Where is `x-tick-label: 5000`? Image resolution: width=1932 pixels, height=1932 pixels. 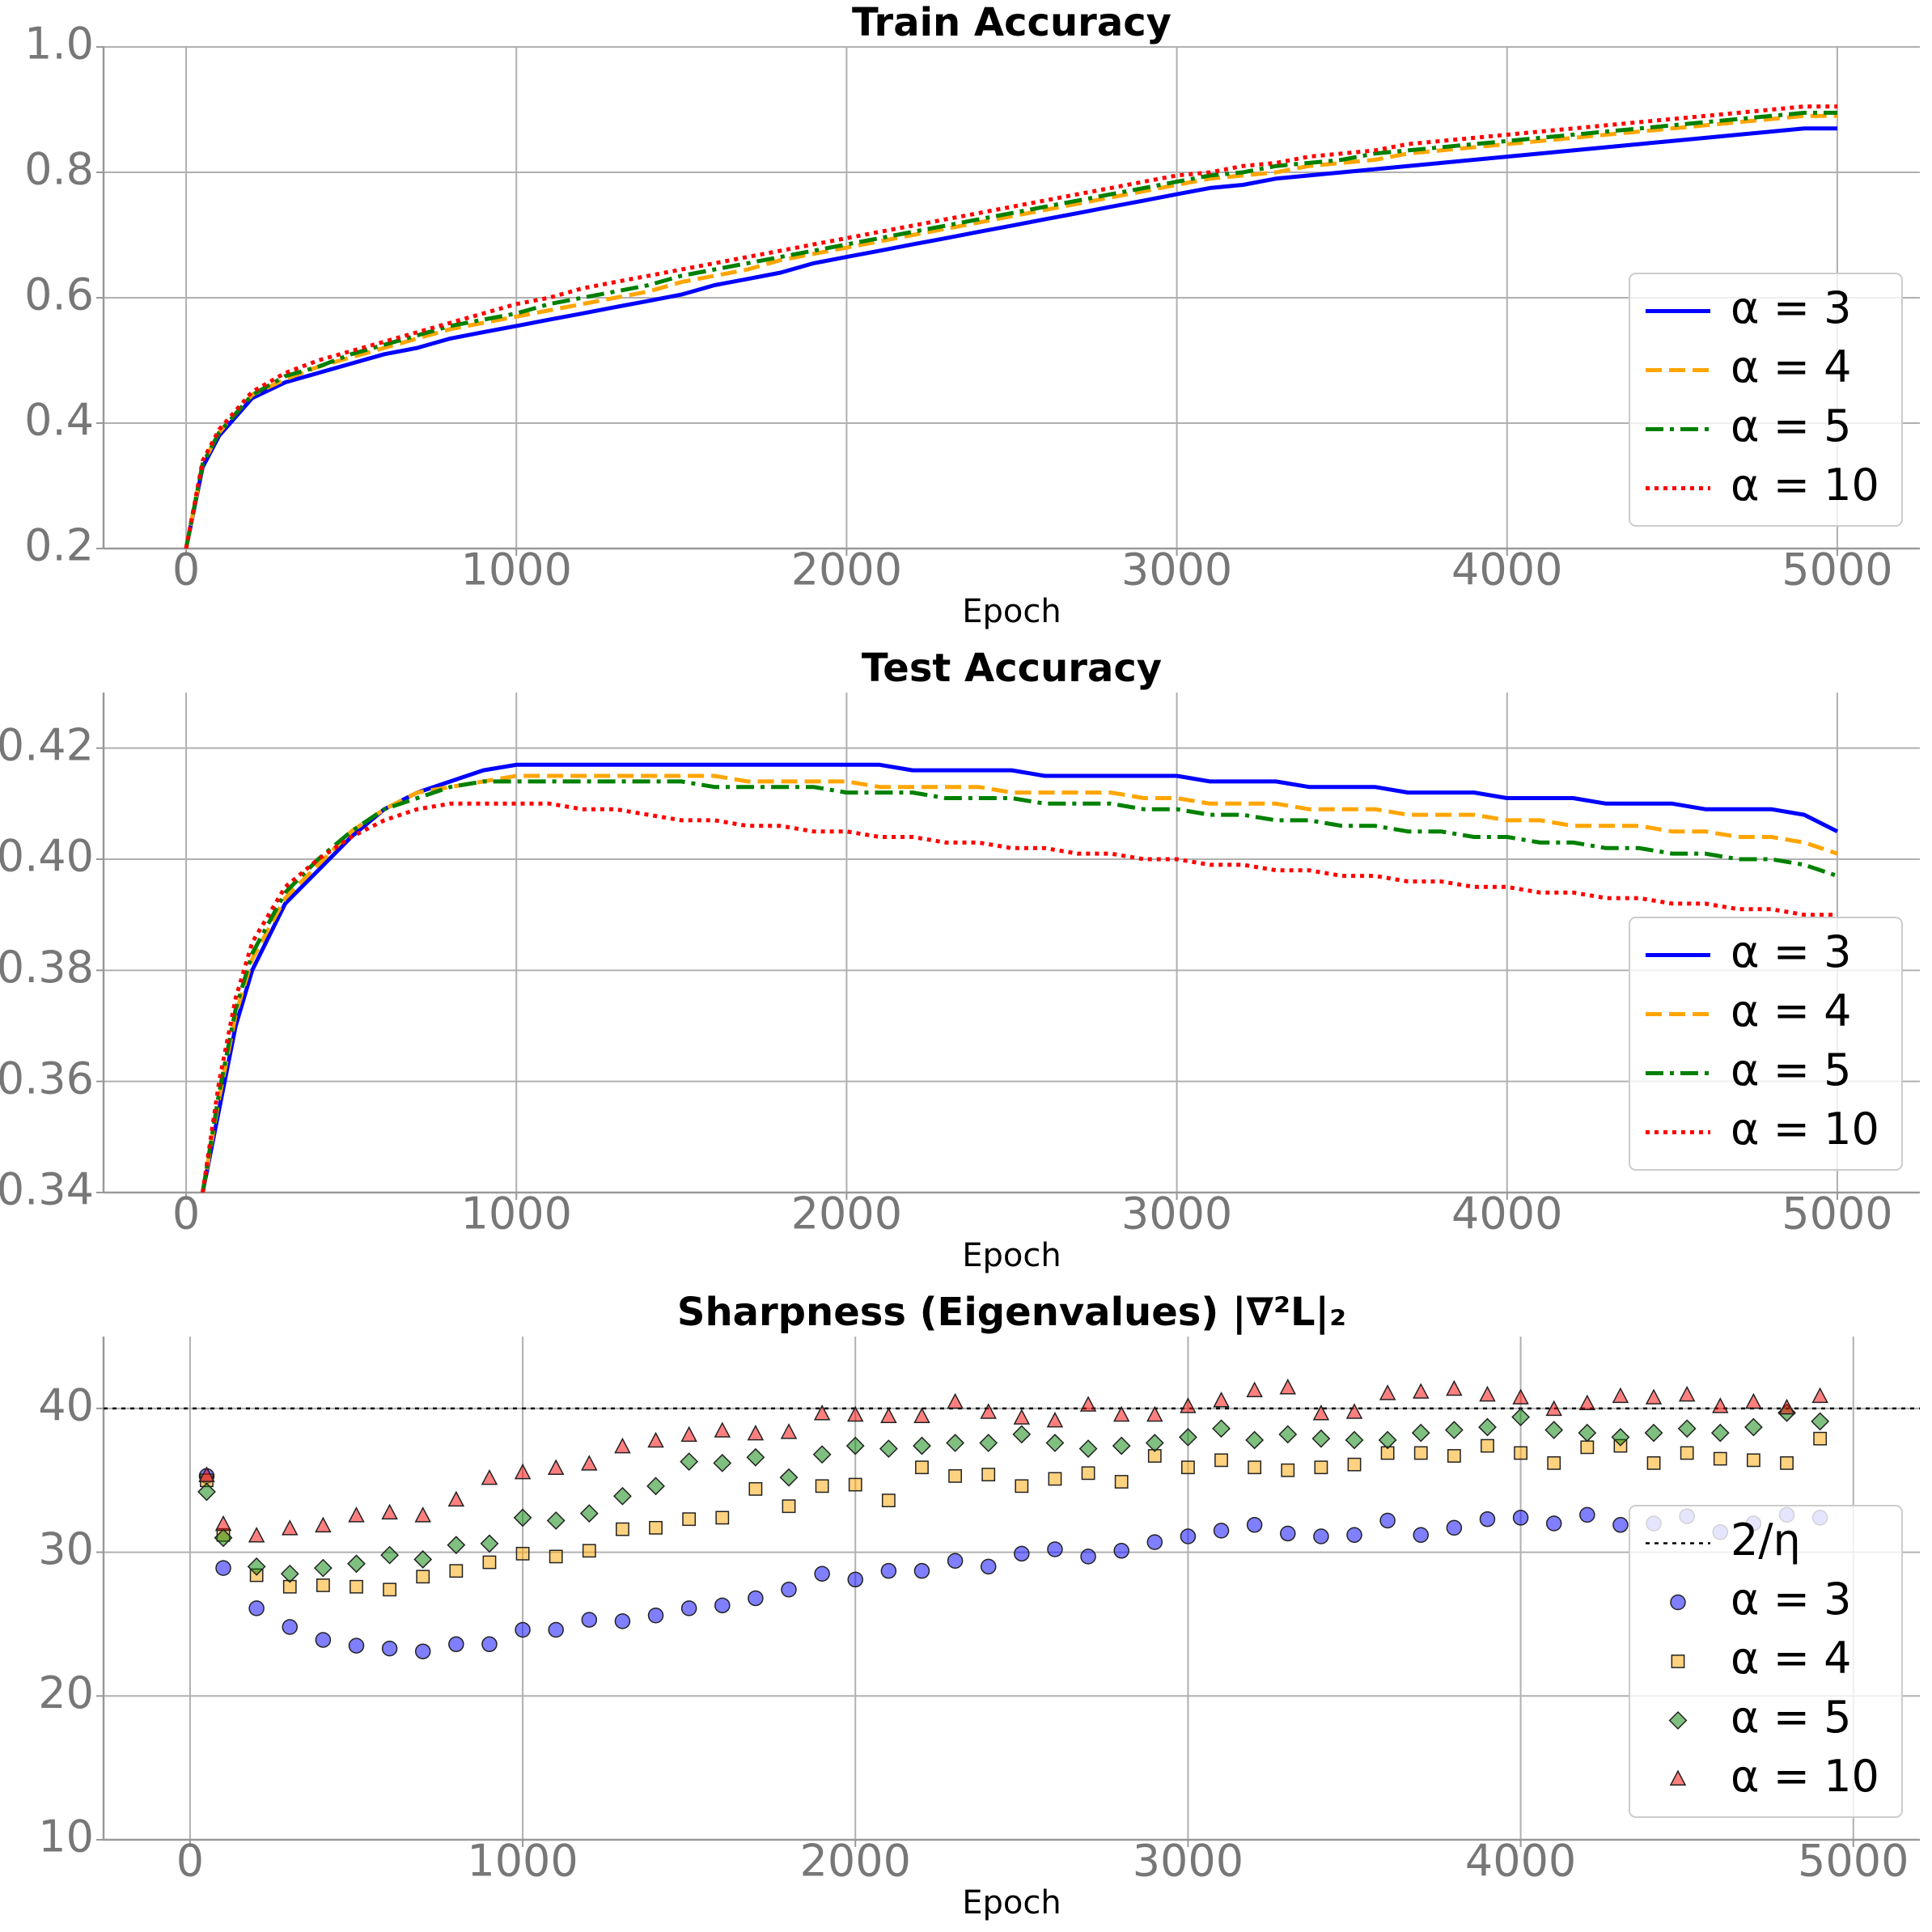
x-tick-label: 5000 is located at coordinates (1853, 1861).